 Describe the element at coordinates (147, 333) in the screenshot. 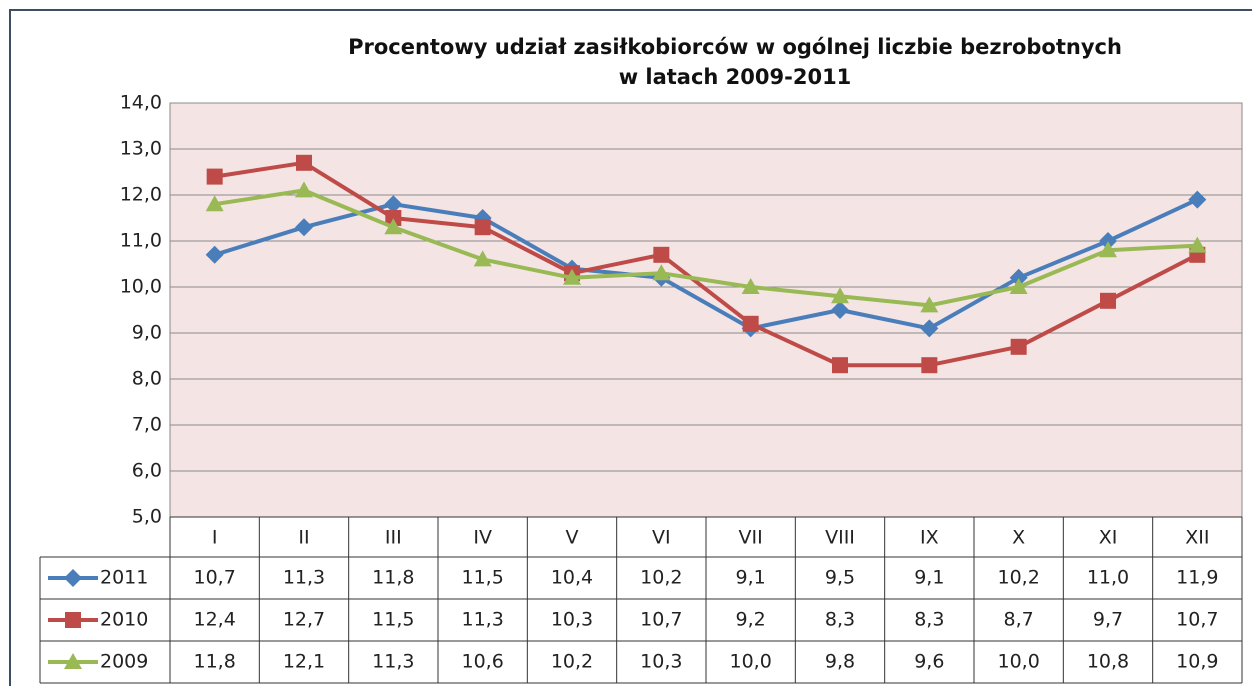

I see `y-tick-label: 9,0` at that location.